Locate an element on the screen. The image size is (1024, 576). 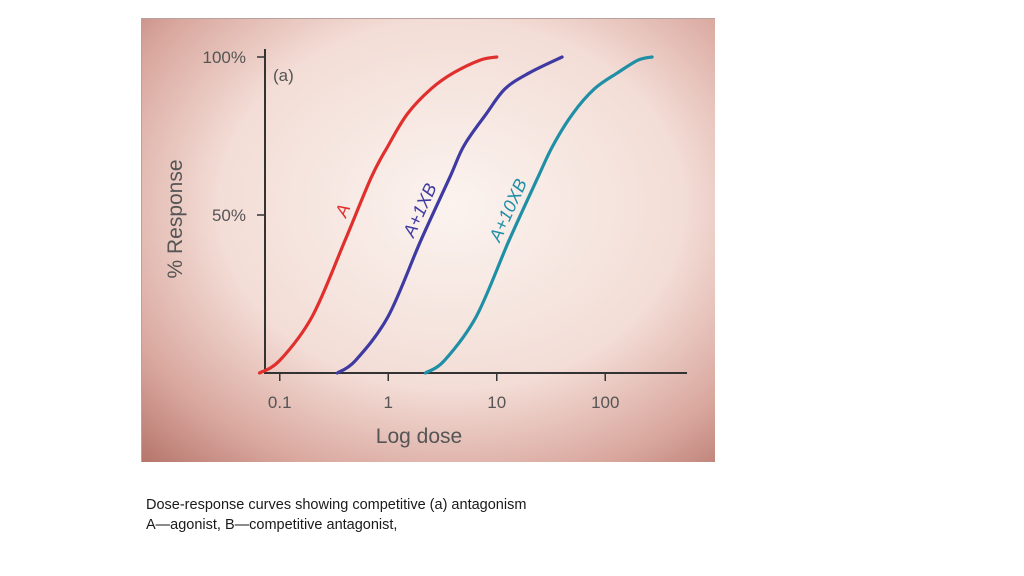
x-tick-label-2: 10 is located at coordinates (496, 402).